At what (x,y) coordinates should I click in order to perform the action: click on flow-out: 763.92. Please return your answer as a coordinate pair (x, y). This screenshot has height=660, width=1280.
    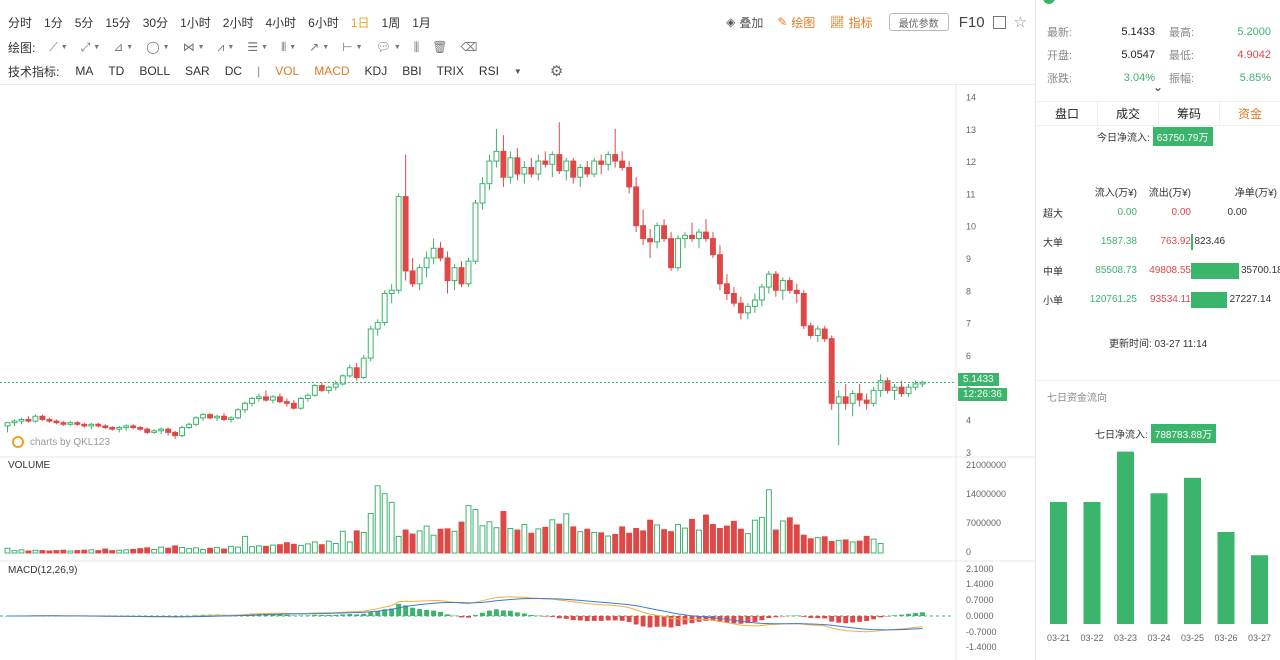
    Looking at the image, I should click on (1175, 241).